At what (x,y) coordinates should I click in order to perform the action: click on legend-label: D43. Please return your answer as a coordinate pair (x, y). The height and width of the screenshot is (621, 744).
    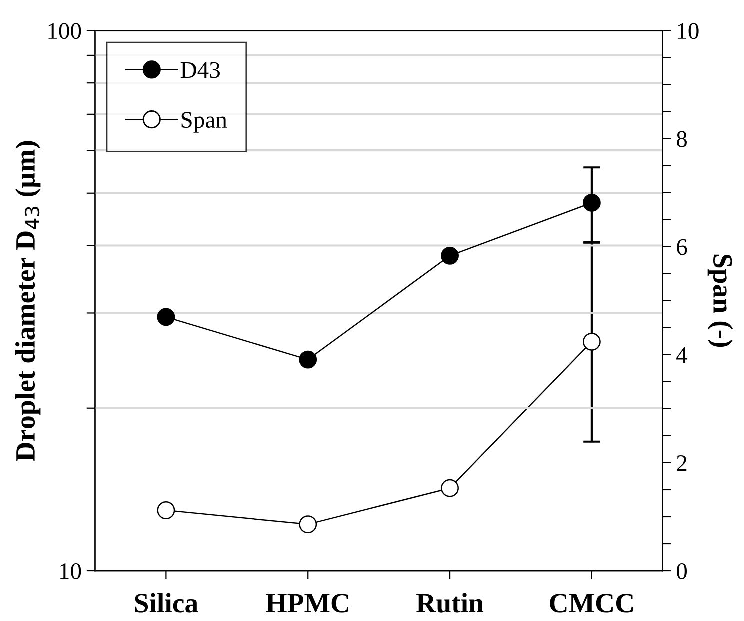
    Looking at the image, I should click on (200, 70).